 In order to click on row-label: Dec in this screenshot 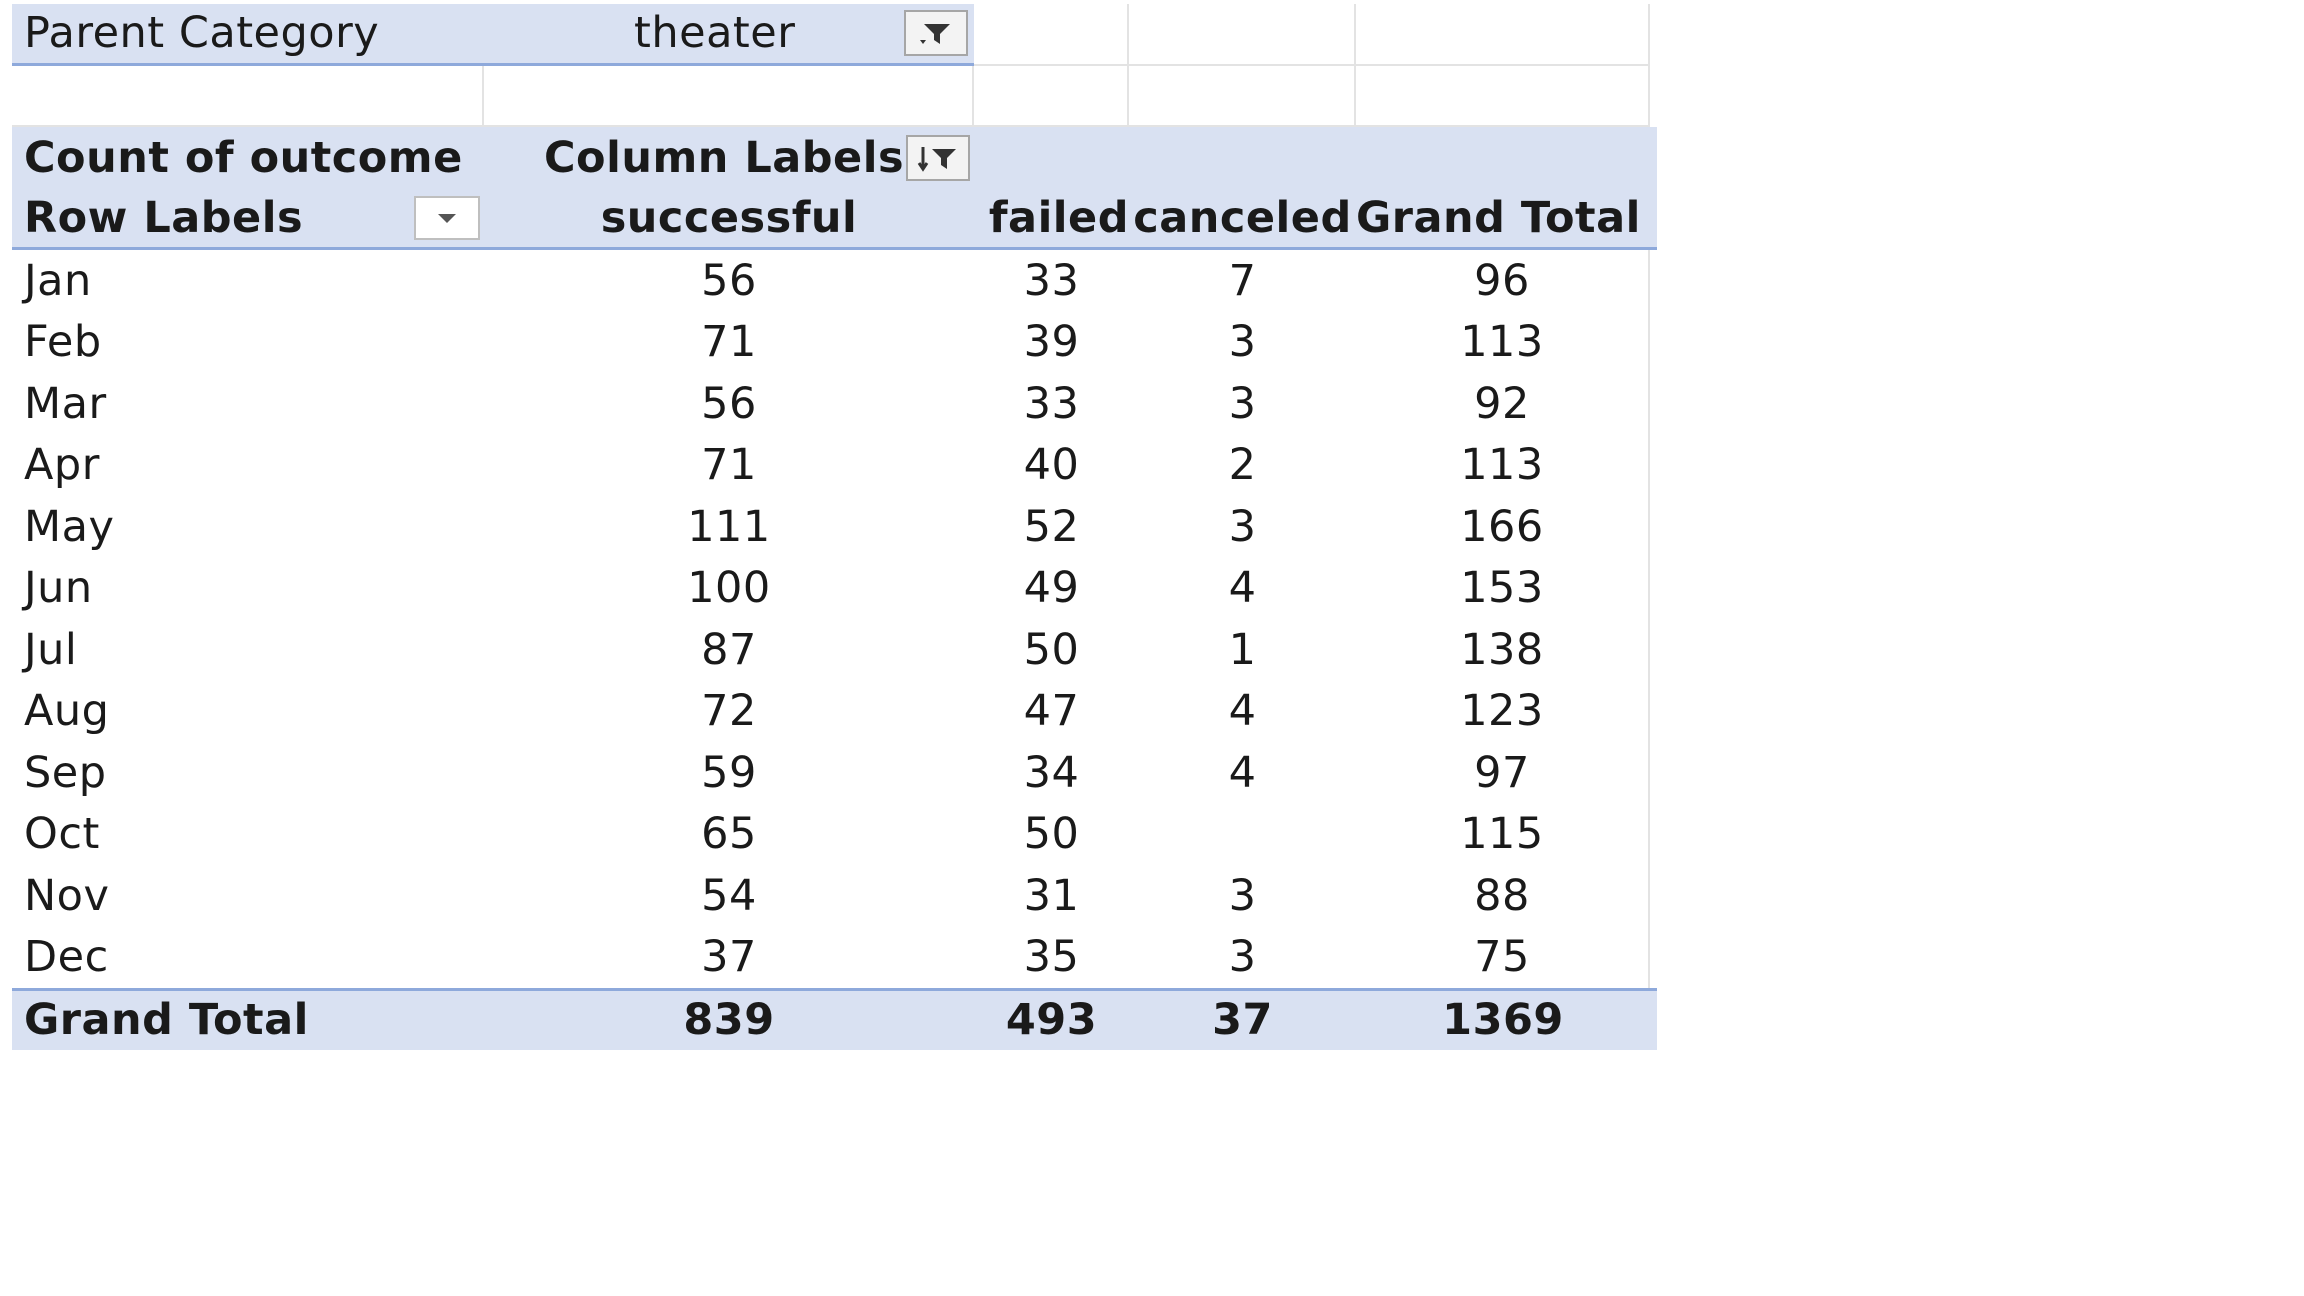, I will do `click(66, 957)`.